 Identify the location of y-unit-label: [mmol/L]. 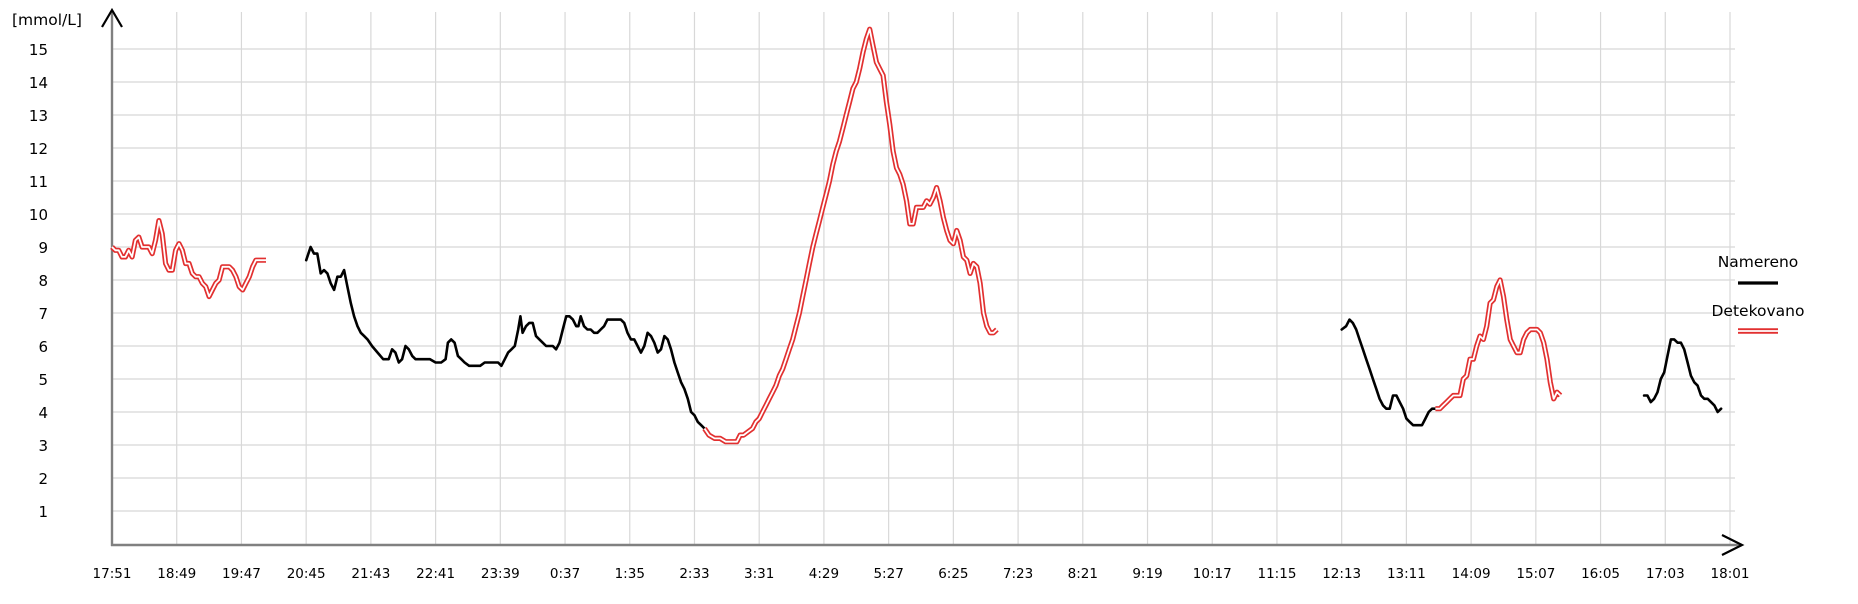
(47, 20).